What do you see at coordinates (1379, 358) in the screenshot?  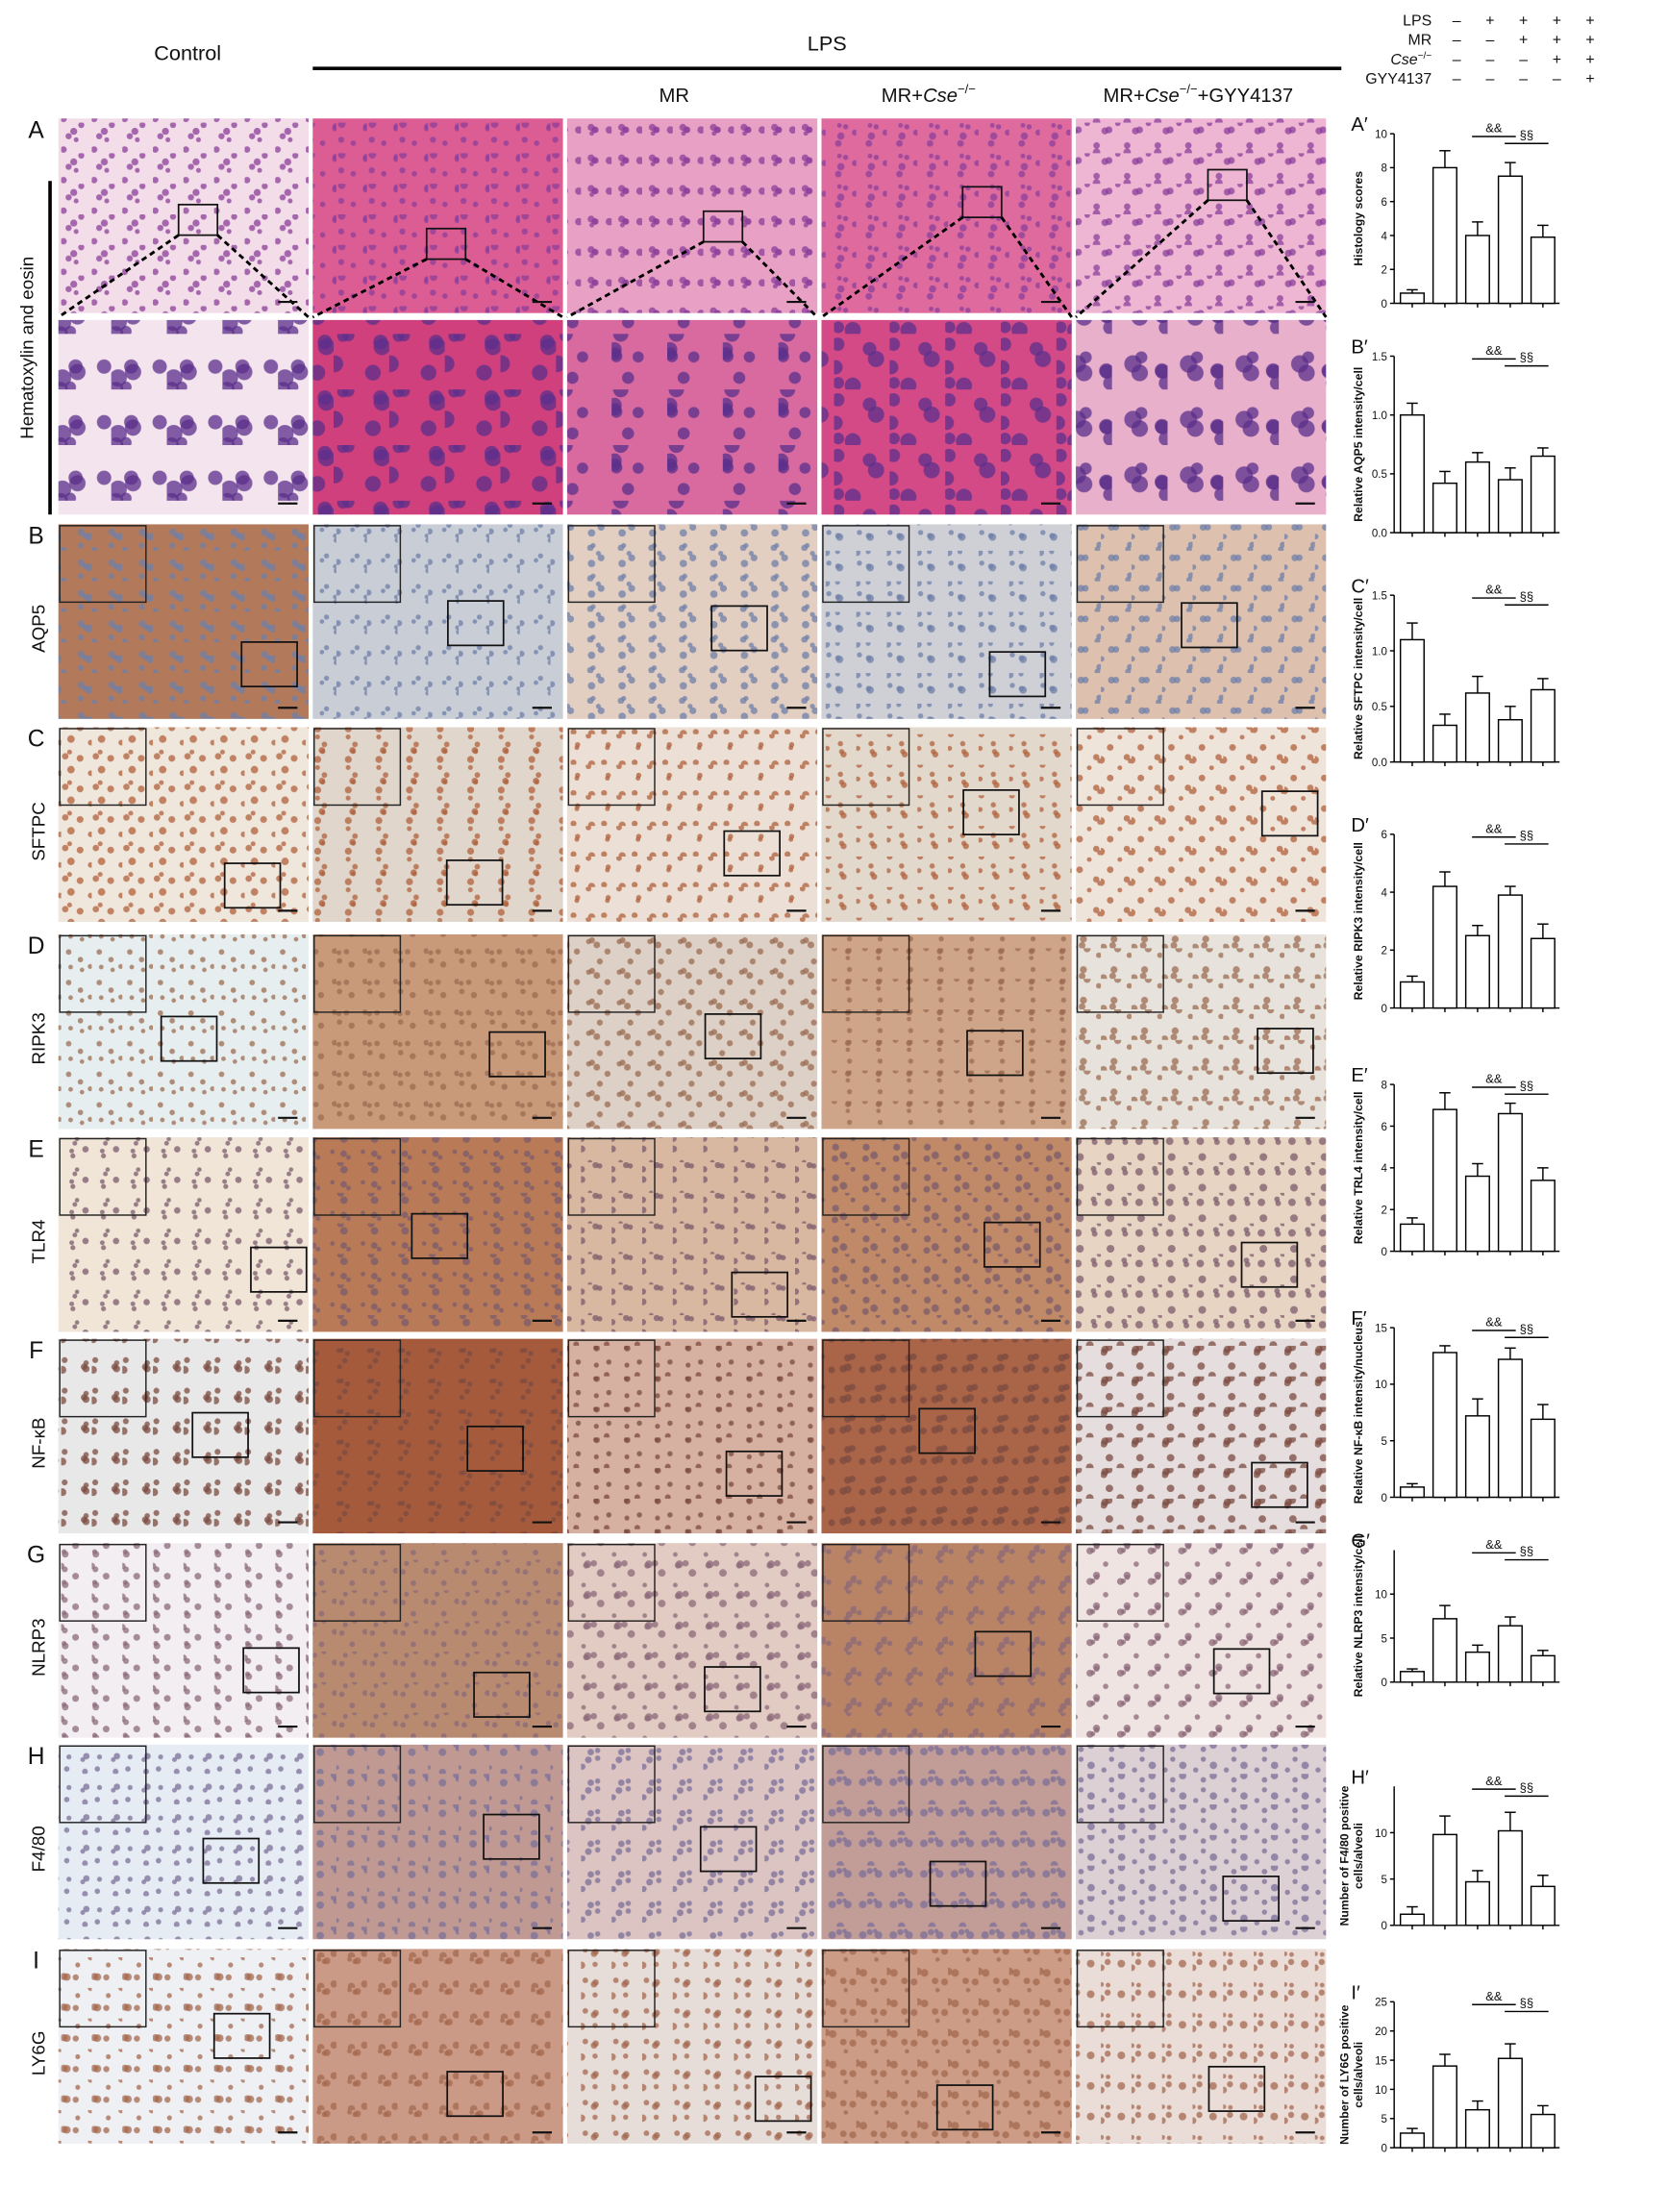 I see `y-tick-label: 1.5` at bounding box center [1379, 358].